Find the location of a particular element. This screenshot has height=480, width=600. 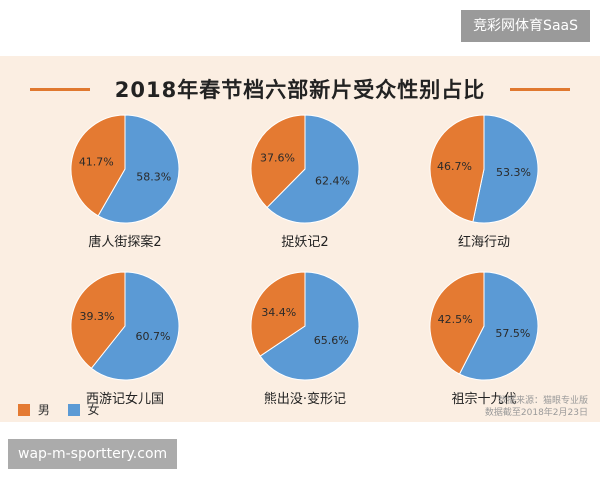

brand-badge: 竞彩网体育SaaS is located at coordinates (525, 26).